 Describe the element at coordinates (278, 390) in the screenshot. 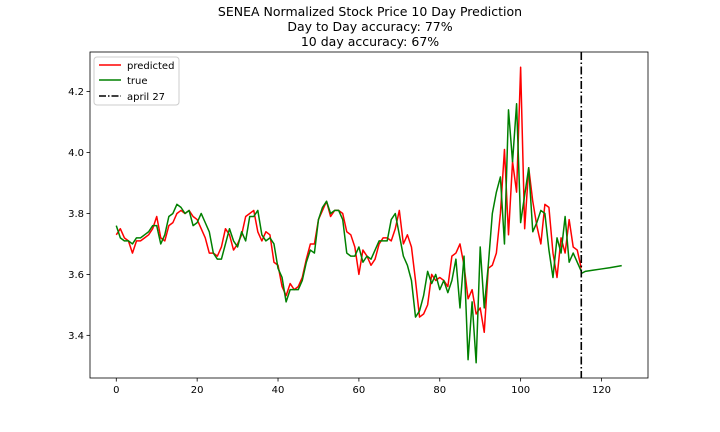

I see `x-tick-label: 40` at that location.